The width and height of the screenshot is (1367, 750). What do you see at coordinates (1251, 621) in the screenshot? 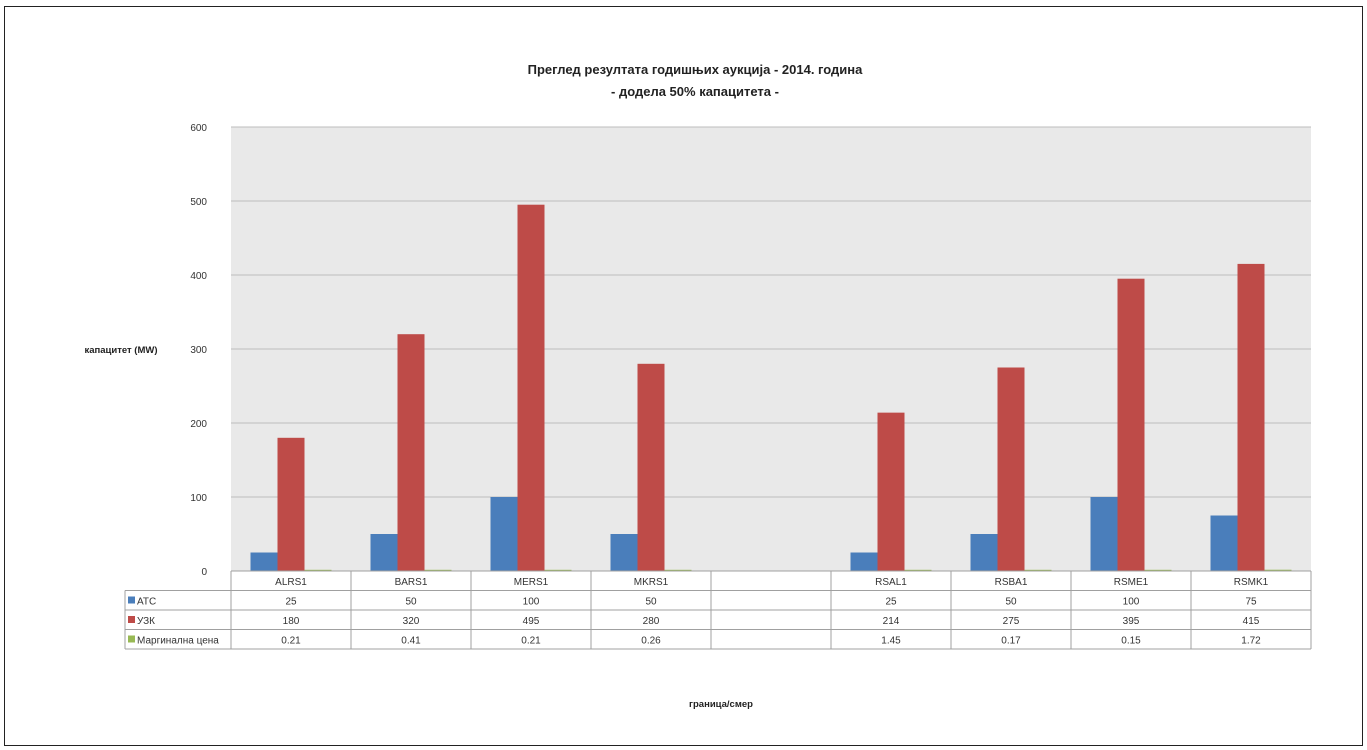
I see `data-label: 415` at bounding box center [1251, 621].